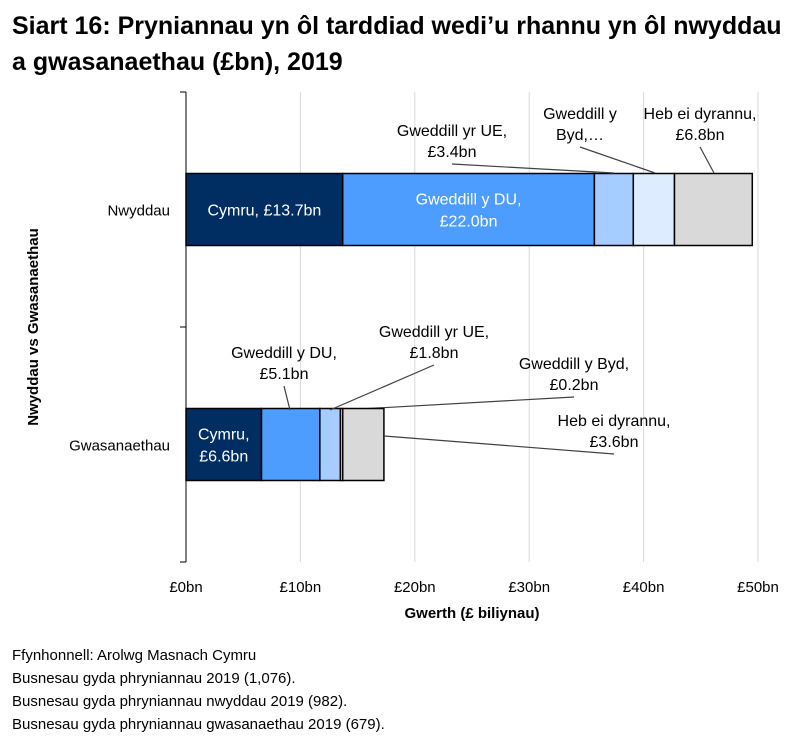 The width and height of the screenshot is (805, 747). What do you see at coordinates (529, 587) in the screenshot?
I see `x-tick-label: £30bn` at bounding box center [529, 587].